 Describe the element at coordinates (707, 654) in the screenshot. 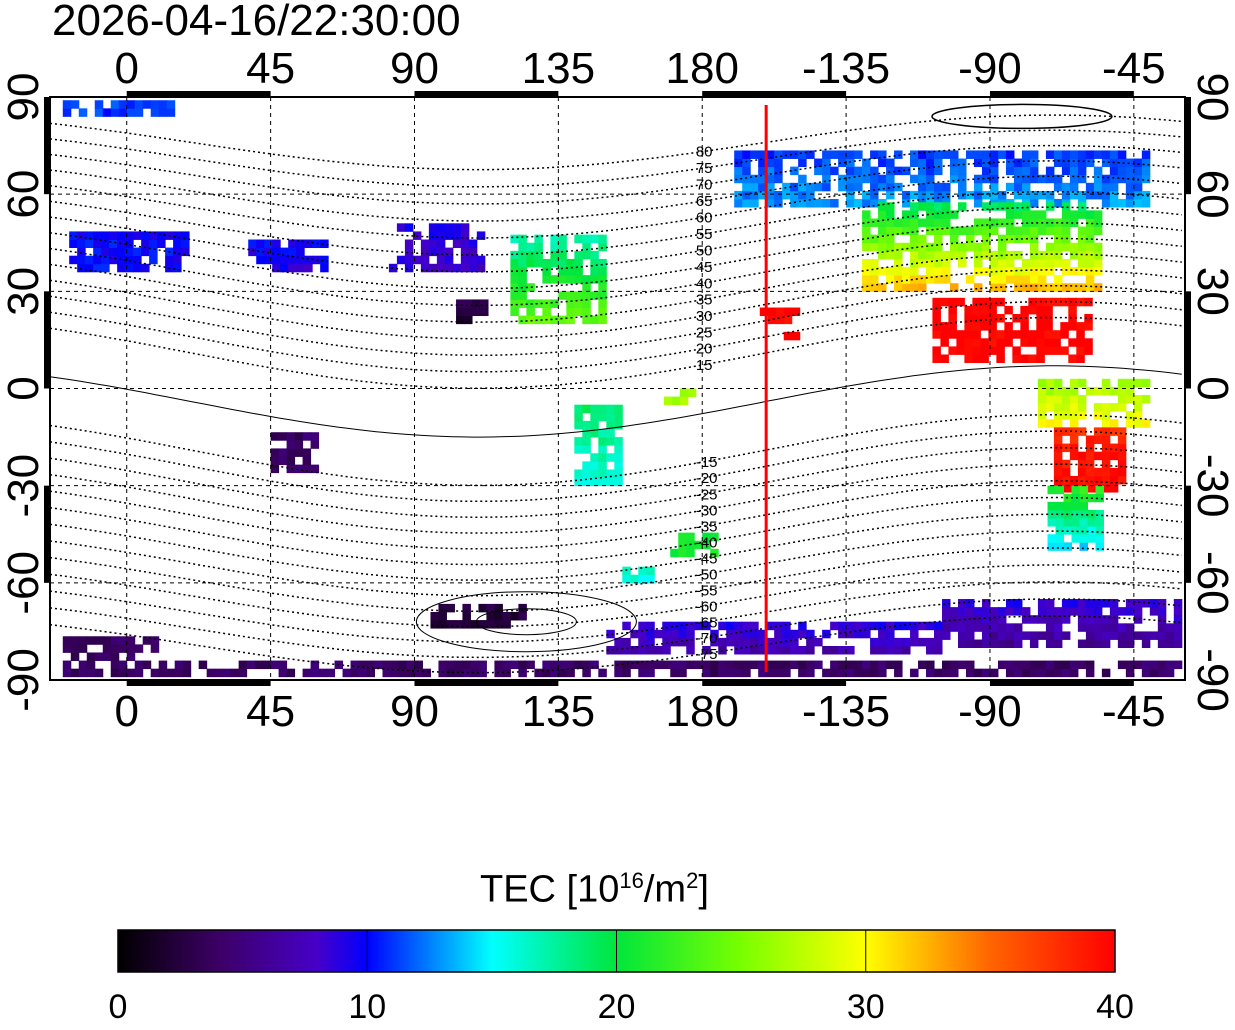

I see `magnetic-latitude-label: -75` at that location.